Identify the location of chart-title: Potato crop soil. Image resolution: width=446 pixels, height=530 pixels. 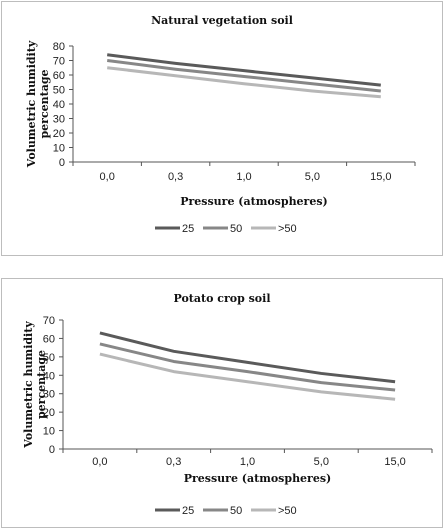
(221, 298).